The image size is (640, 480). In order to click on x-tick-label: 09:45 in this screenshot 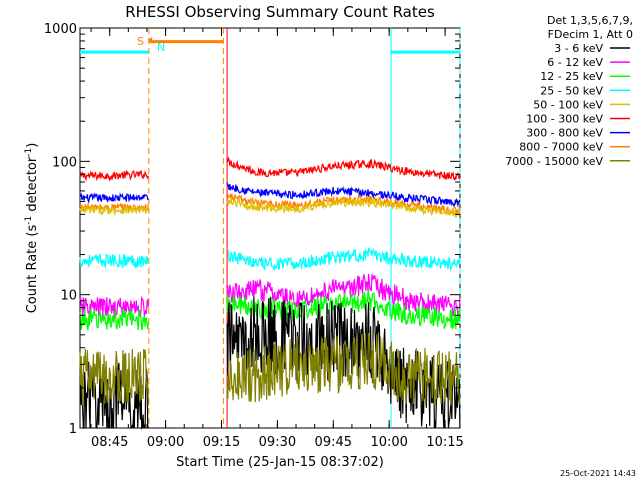, I will do `click(333, 442)`.